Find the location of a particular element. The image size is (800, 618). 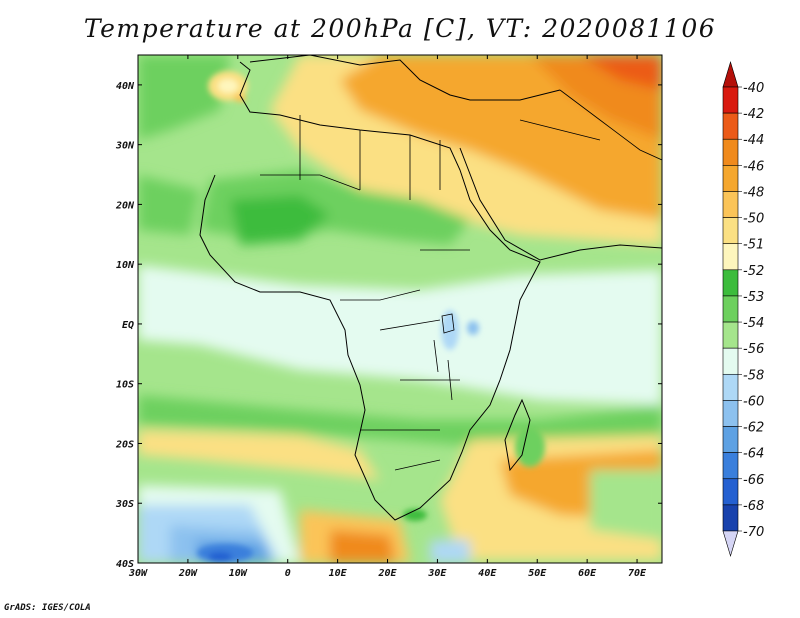

colorbar-bottom-triangle is located at coordinates (730, 544).